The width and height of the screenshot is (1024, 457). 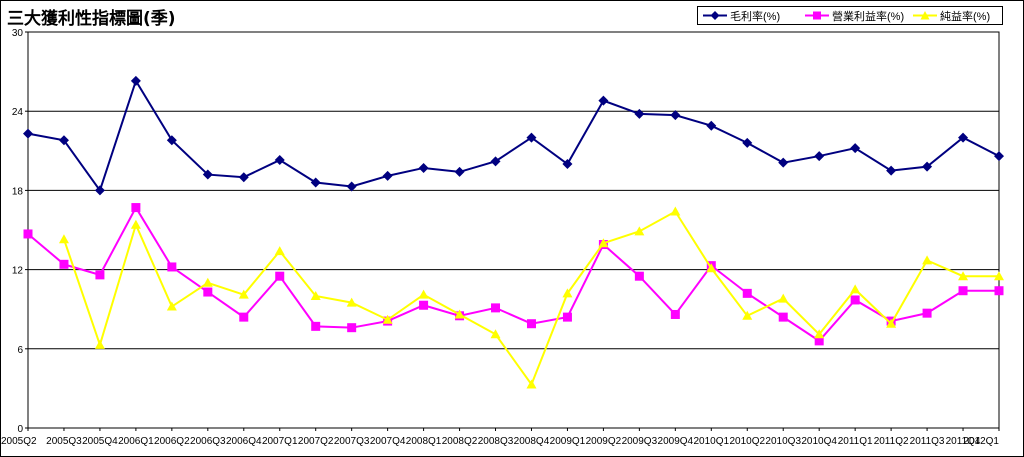 I want to click on x-tick-label: 2008Q3, so click(x=496, y=441).